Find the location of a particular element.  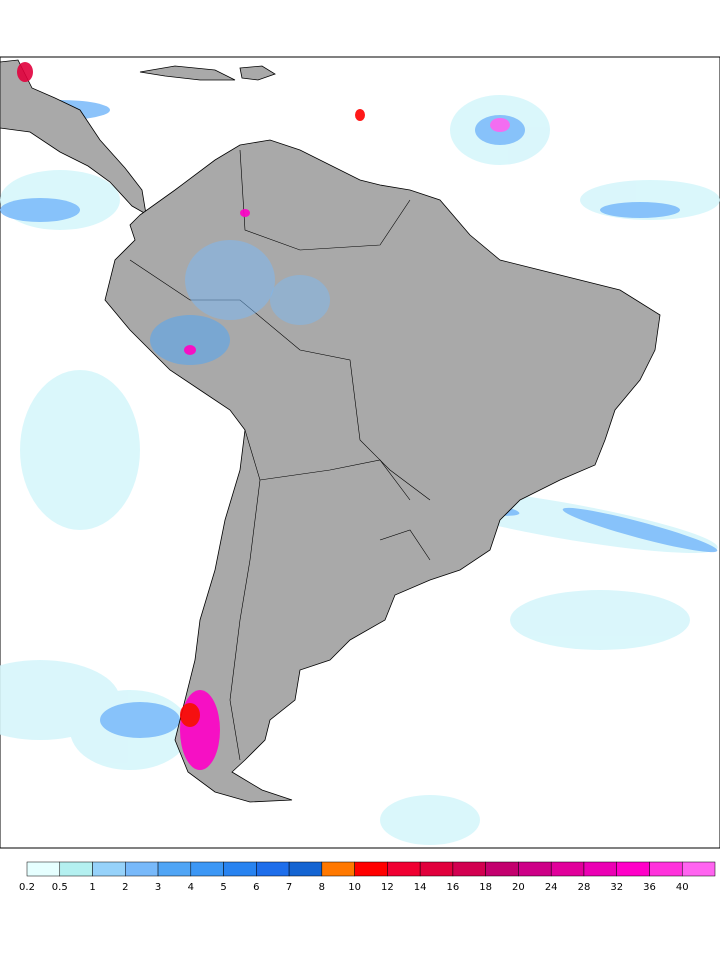

colorbar-label: 24 is located at coordinates (551, 887).